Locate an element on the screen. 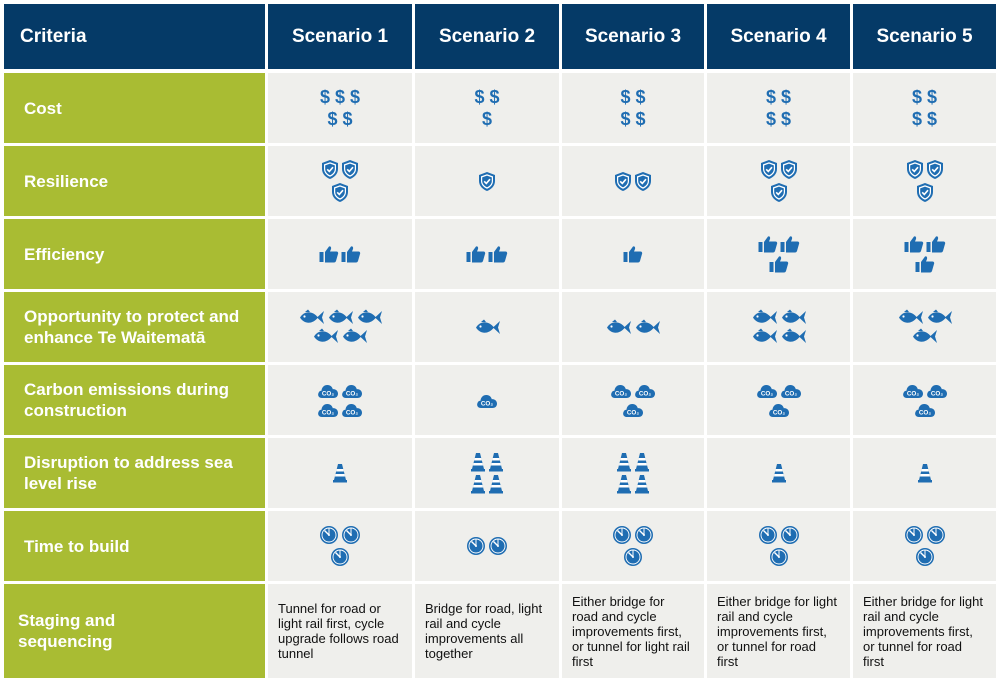 This screenshot has width=1000, height=682. rating-icons: CO₂ is located at coordinates (487, 400).